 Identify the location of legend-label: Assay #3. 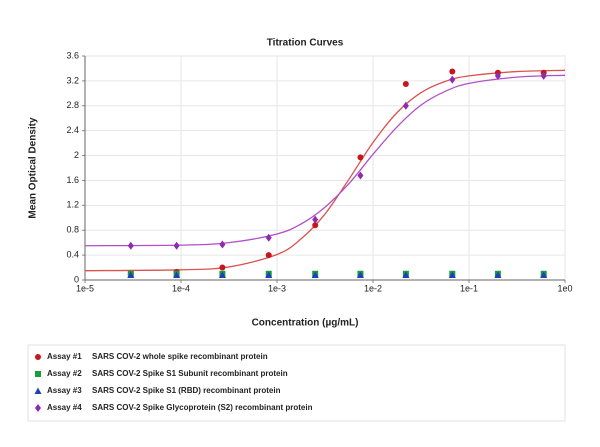
(64, 390).